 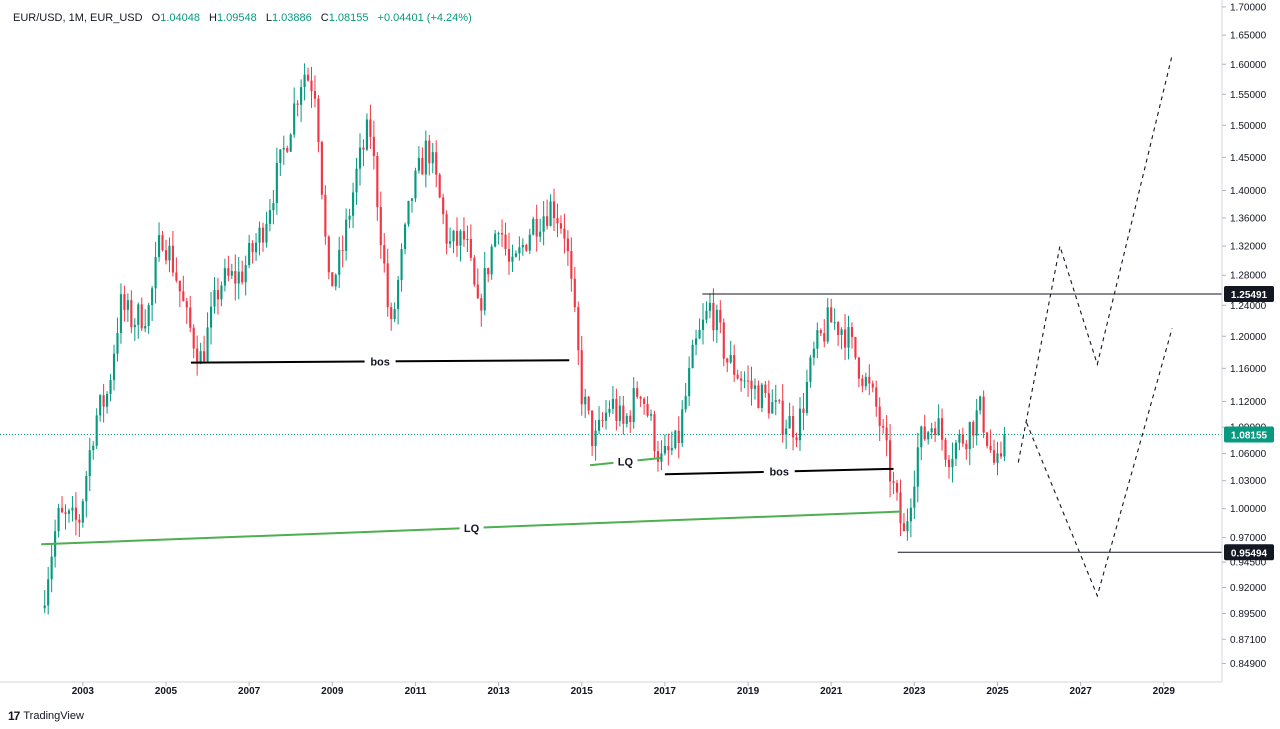 I want to click on x-tick-label: 2015, so click(x=582, y=691).